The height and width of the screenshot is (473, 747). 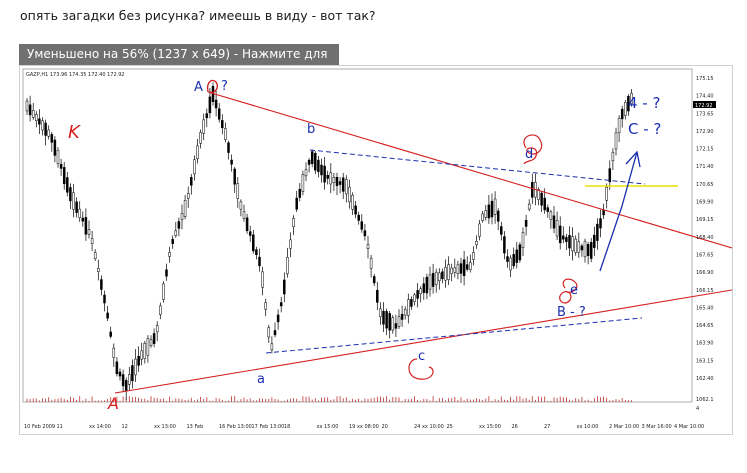 What do you see at coordinates (60, 427) in the screenshot?
I see `time-tick: 11` at bounding box center [60, 427].